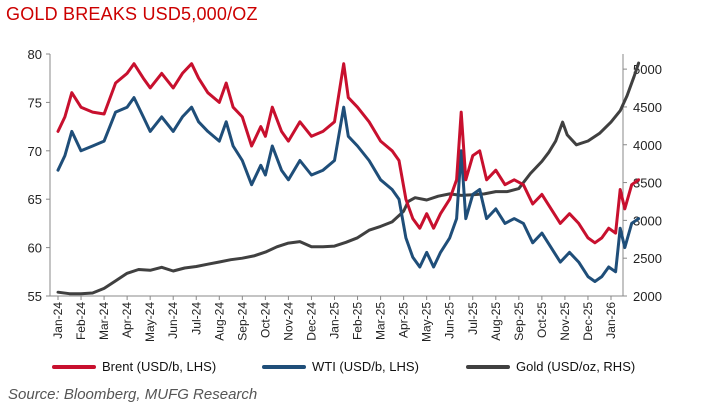 The width and height of the screenshot is (710, 414). I want to click on right-tick-label: 3000, so click(647, 220).